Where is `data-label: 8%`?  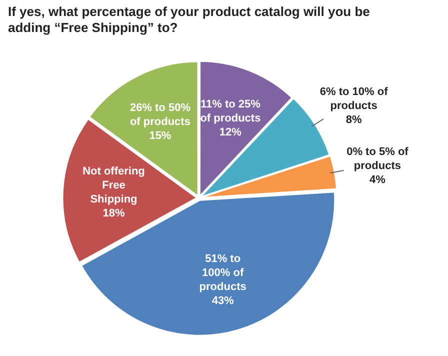
data-label: 8% is located at coordinates (354, 120).